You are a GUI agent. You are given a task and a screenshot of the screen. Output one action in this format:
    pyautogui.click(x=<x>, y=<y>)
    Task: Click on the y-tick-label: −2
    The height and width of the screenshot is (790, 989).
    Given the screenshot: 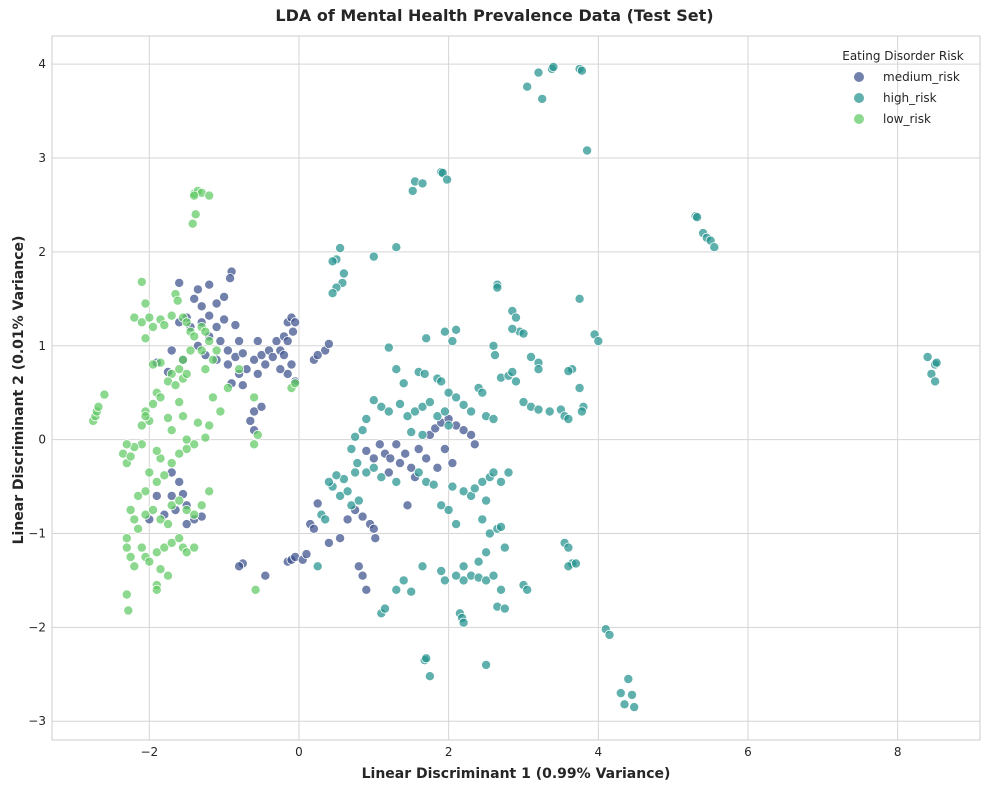 What is the action you would take?
    pyautogui.click(x=37, y=627)
    